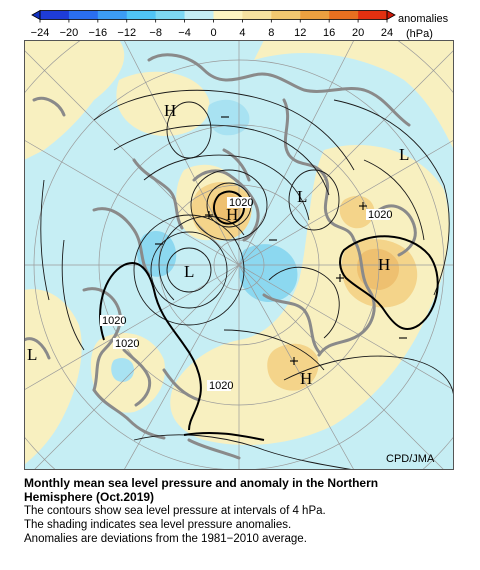 The image size is (480, 570). I want to click on colorbar-tick-labels: −24 −20 −16 −12 −8 −4 0 4 8 12 16 20 24, so click(212, 29).